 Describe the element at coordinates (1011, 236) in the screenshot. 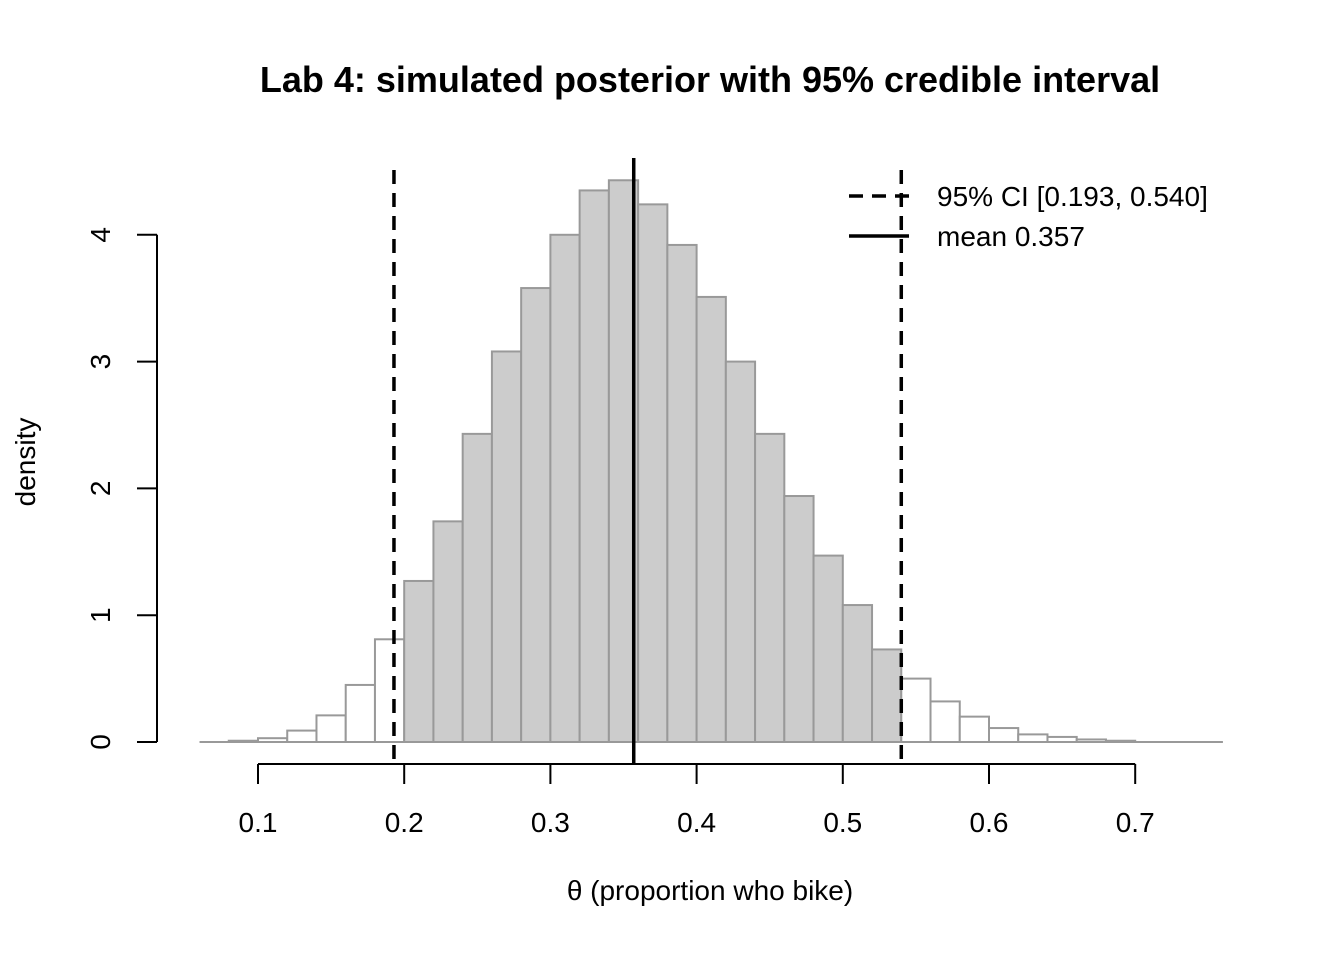

I see `legend-label: mean 0.357` at that location.